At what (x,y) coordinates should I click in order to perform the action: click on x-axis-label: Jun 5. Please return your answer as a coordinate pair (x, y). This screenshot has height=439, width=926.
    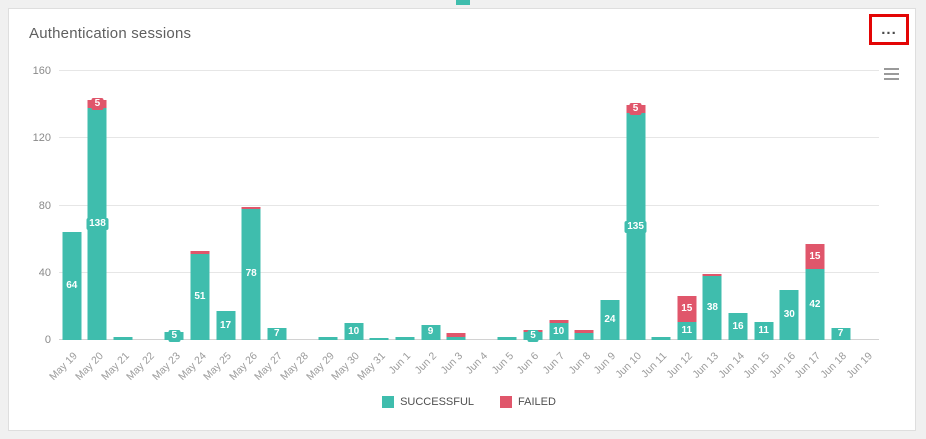
    Looking at the image, I should click on (502, 363).